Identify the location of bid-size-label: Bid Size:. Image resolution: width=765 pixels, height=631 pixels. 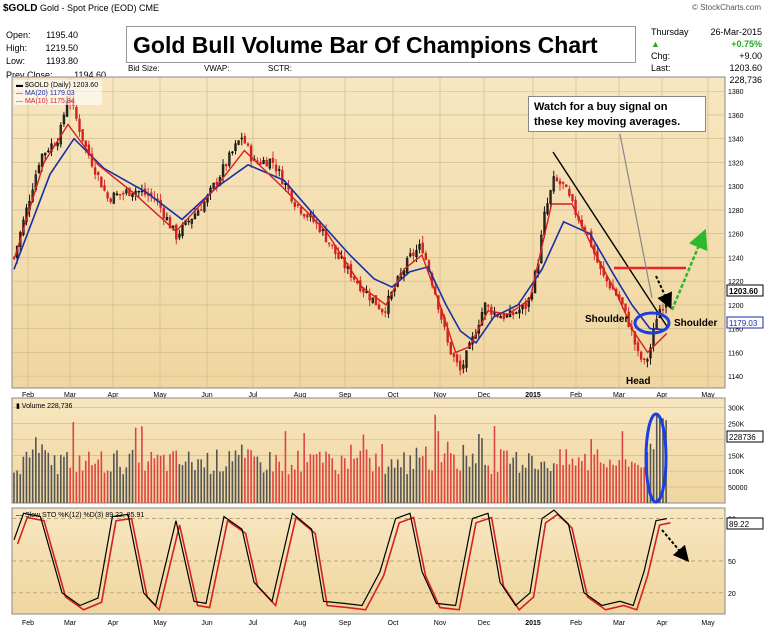
(144, 68).